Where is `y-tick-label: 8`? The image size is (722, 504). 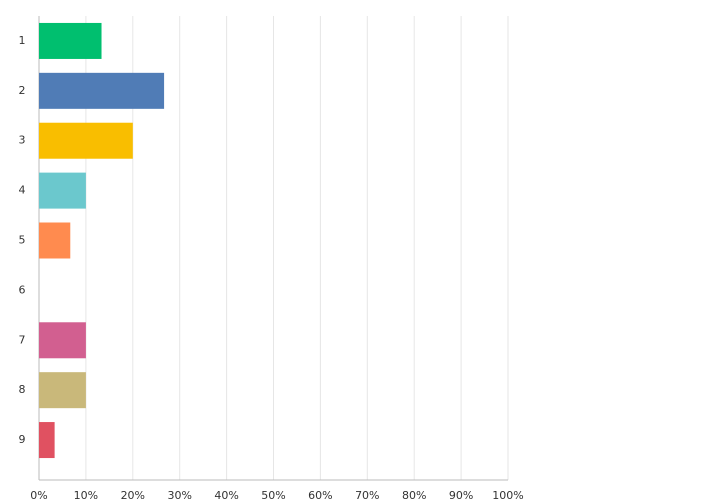
y-tick-label: 8 is located at coordinates (22, 389).